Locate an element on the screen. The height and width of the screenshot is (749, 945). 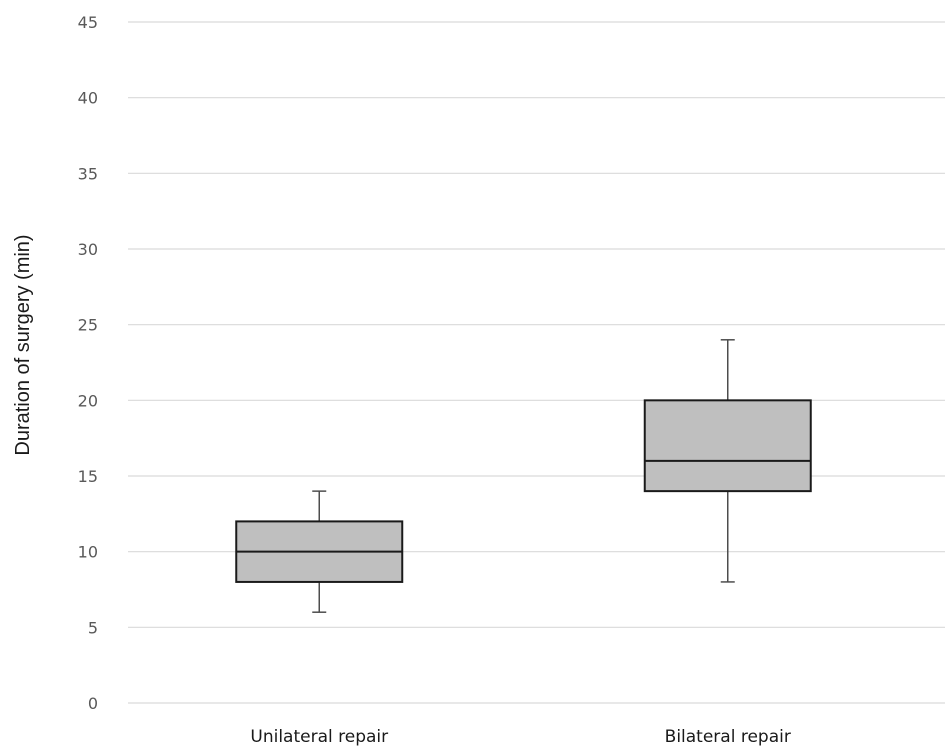
y-tick-label: 30 is located at coordinates (88, 249).